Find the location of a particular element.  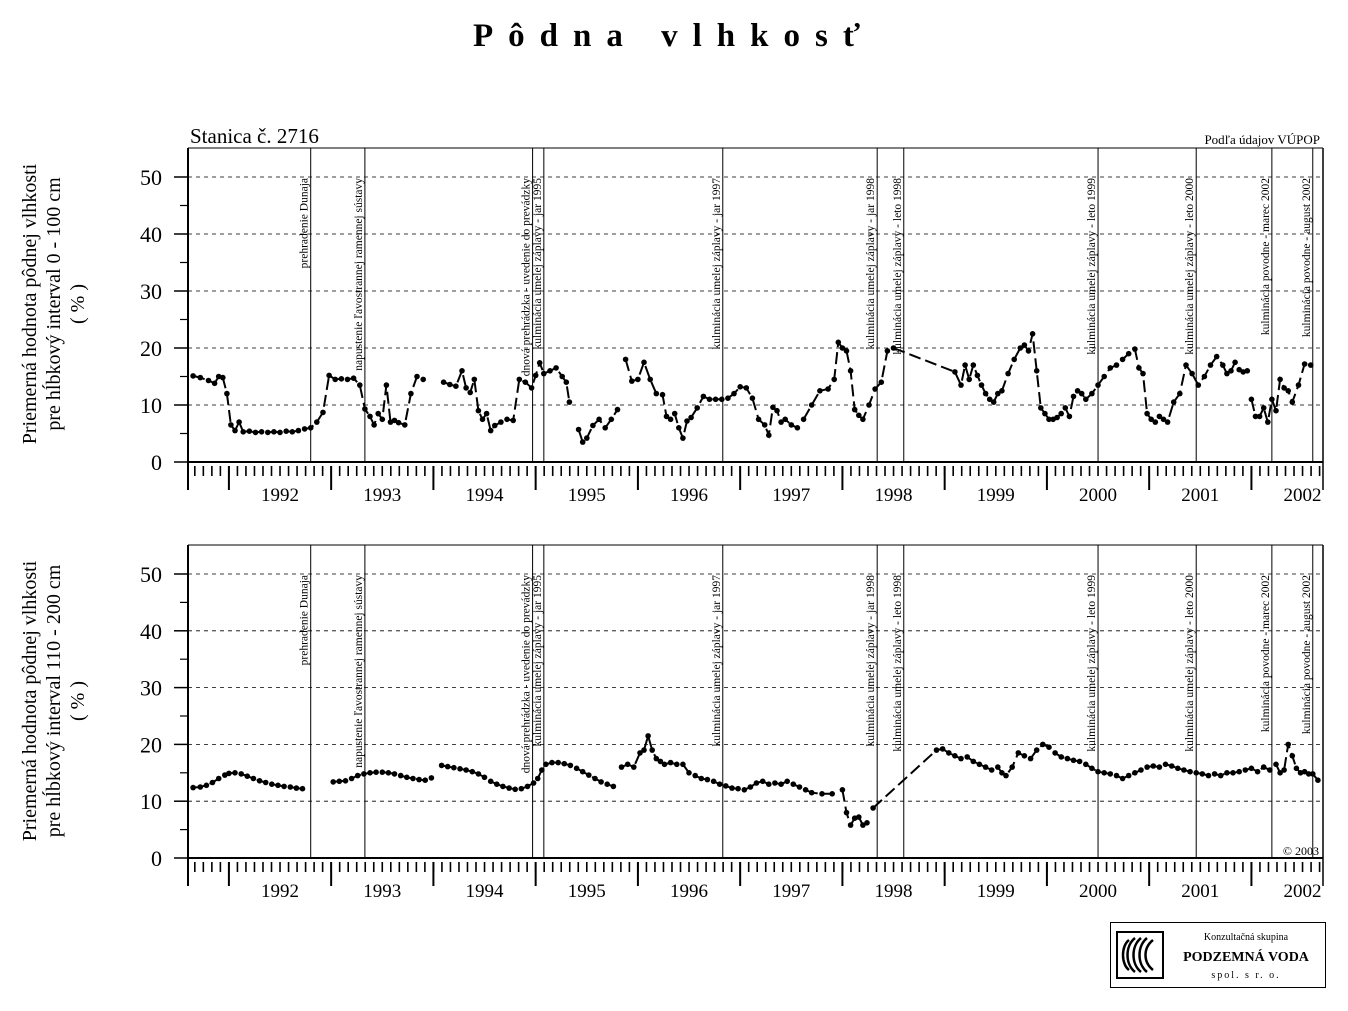

x-year-label: 1999 is located at coordinates (996, 495).